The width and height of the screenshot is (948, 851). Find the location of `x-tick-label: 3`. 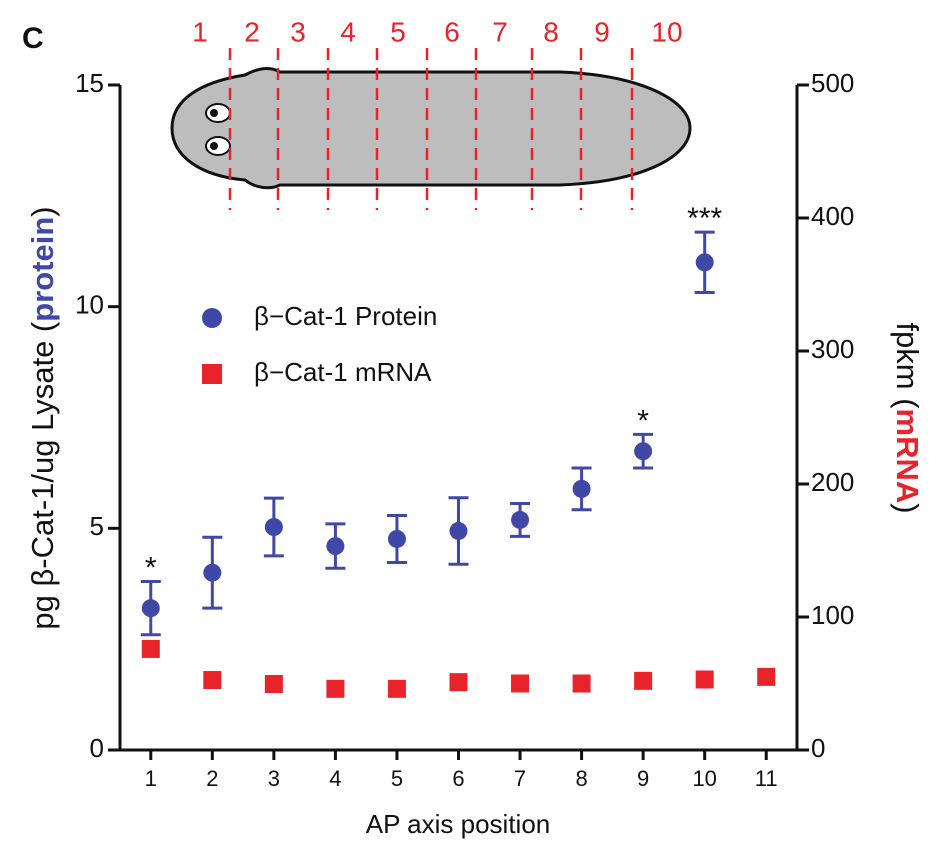

x-tick-label: 3 is located at coordinates (274, 778).